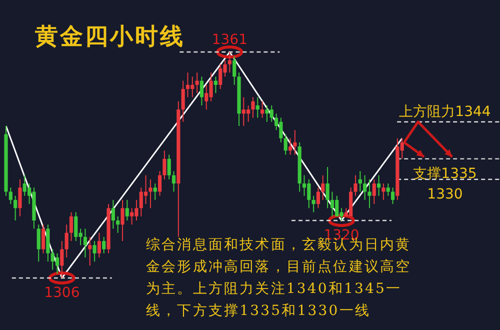 The image size is (500, 330). What do you see at coordinates (445, 194) in the screenshot?
I see `ref-line-label: 1330` at bounding box center [445, 194].